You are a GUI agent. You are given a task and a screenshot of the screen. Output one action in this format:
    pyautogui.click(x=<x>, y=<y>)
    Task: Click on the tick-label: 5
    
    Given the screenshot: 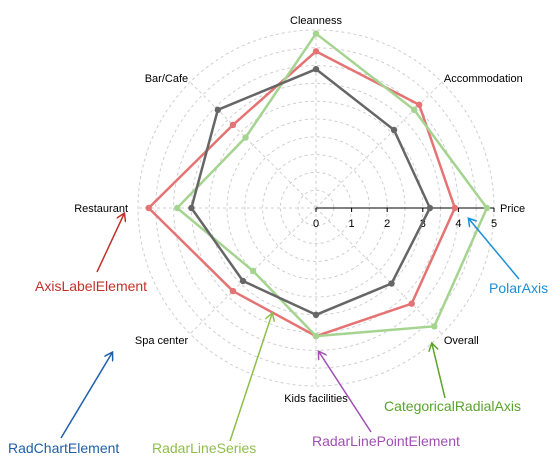 What is the action you would take?
    pyautogui.click(x=494, y=224)
    